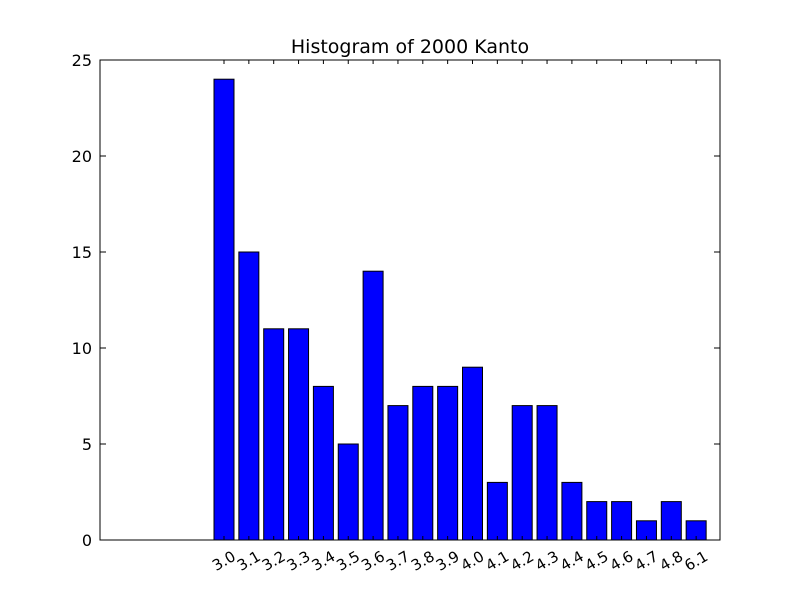 This screenshot has height=600, width=800. I want to click on bar-4.1, so click(497, 511).